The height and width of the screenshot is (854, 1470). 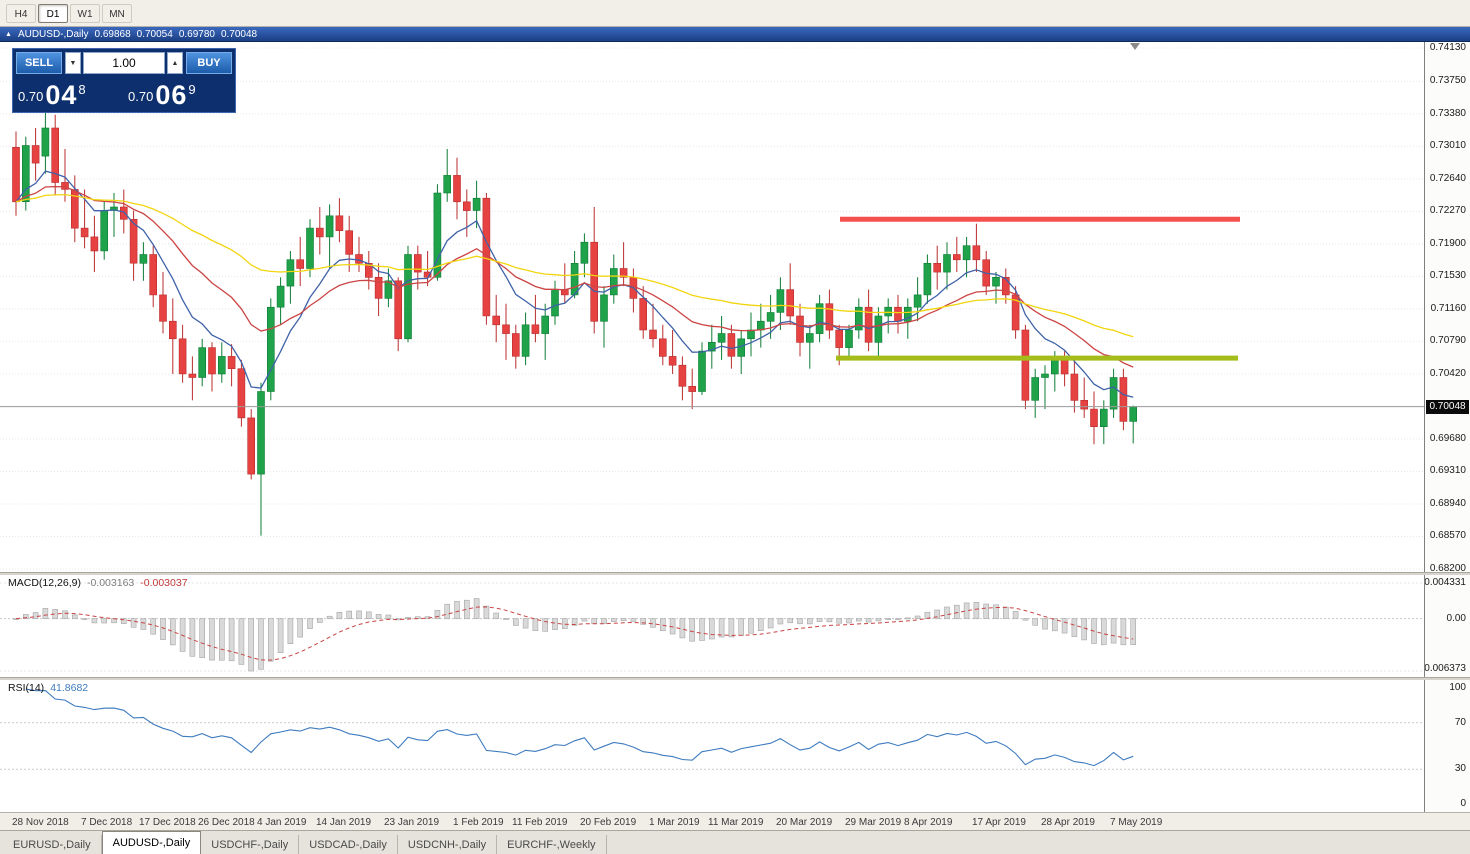 What do you see at coordinates (226, 822) in the screenshot?
I see `time-axis-label: 26 Dec 2018` at bounding box center [226, 822].